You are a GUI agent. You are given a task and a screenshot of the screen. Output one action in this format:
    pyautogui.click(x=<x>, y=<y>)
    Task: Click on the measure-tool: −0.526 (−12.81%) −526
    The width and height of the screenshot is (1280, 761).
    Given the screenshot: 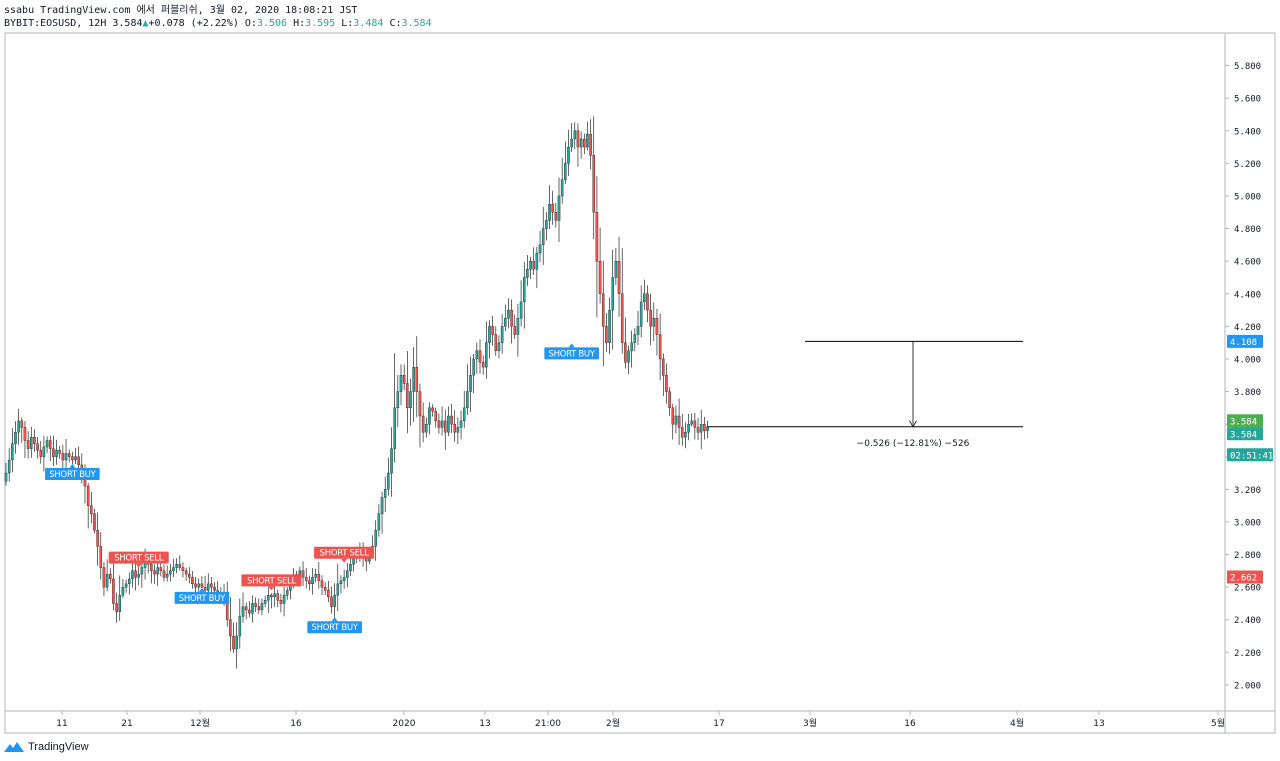 What is the action you would take?
    pyautogui.click(x=865, y=394)
    